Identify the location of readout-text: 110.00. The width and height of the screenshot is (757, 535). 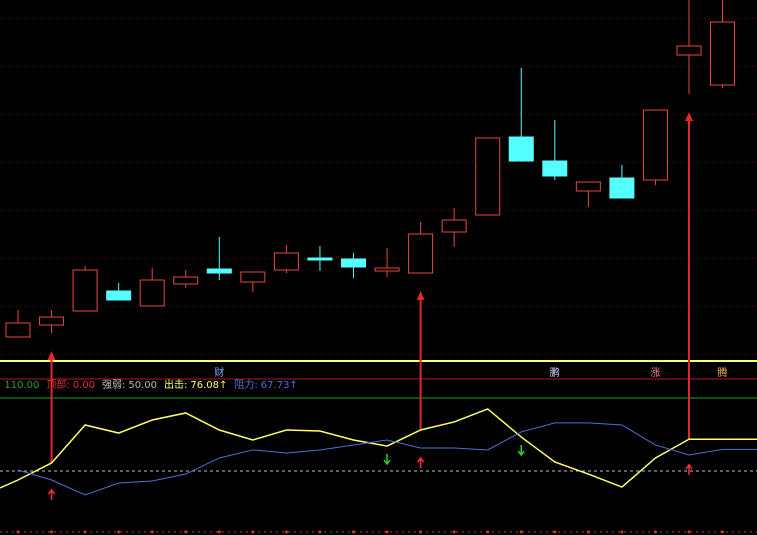
(21, 385).